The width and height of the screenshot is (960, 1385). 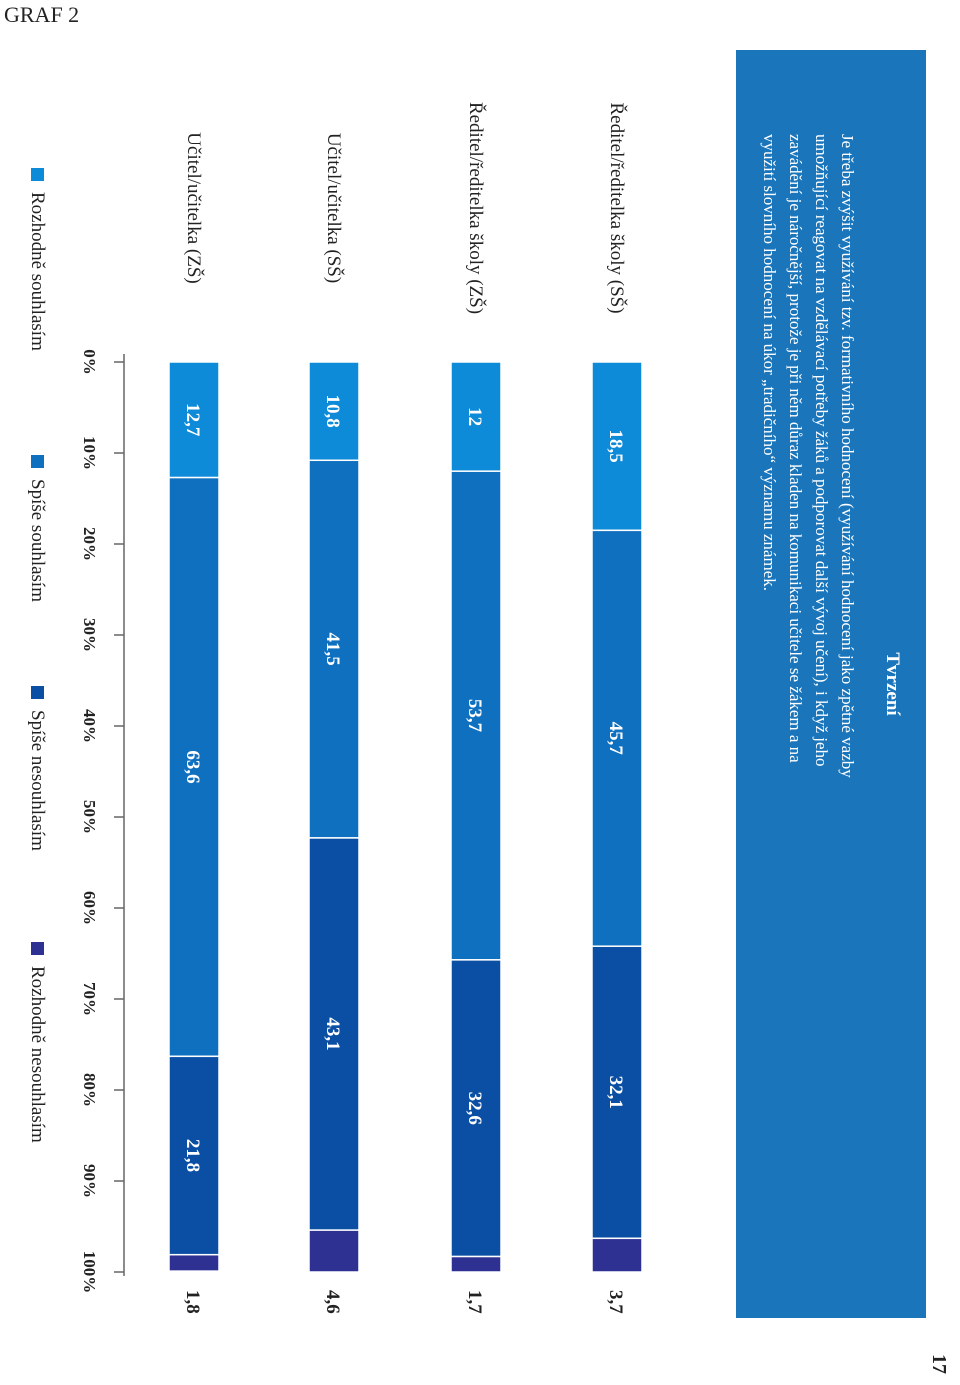 What do you see at coordinates (615, 1302) in the screenshot?
I see `data-label: 3,7` at bounding box center [615, 1302].